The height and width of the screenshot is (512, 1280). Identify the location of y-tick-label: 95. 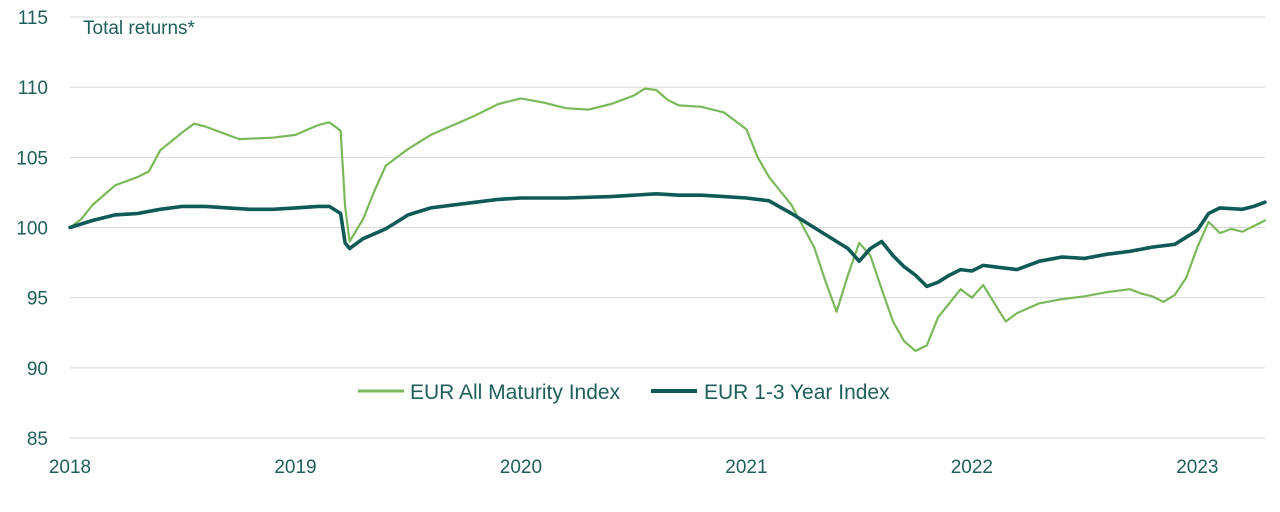
(37, 299).